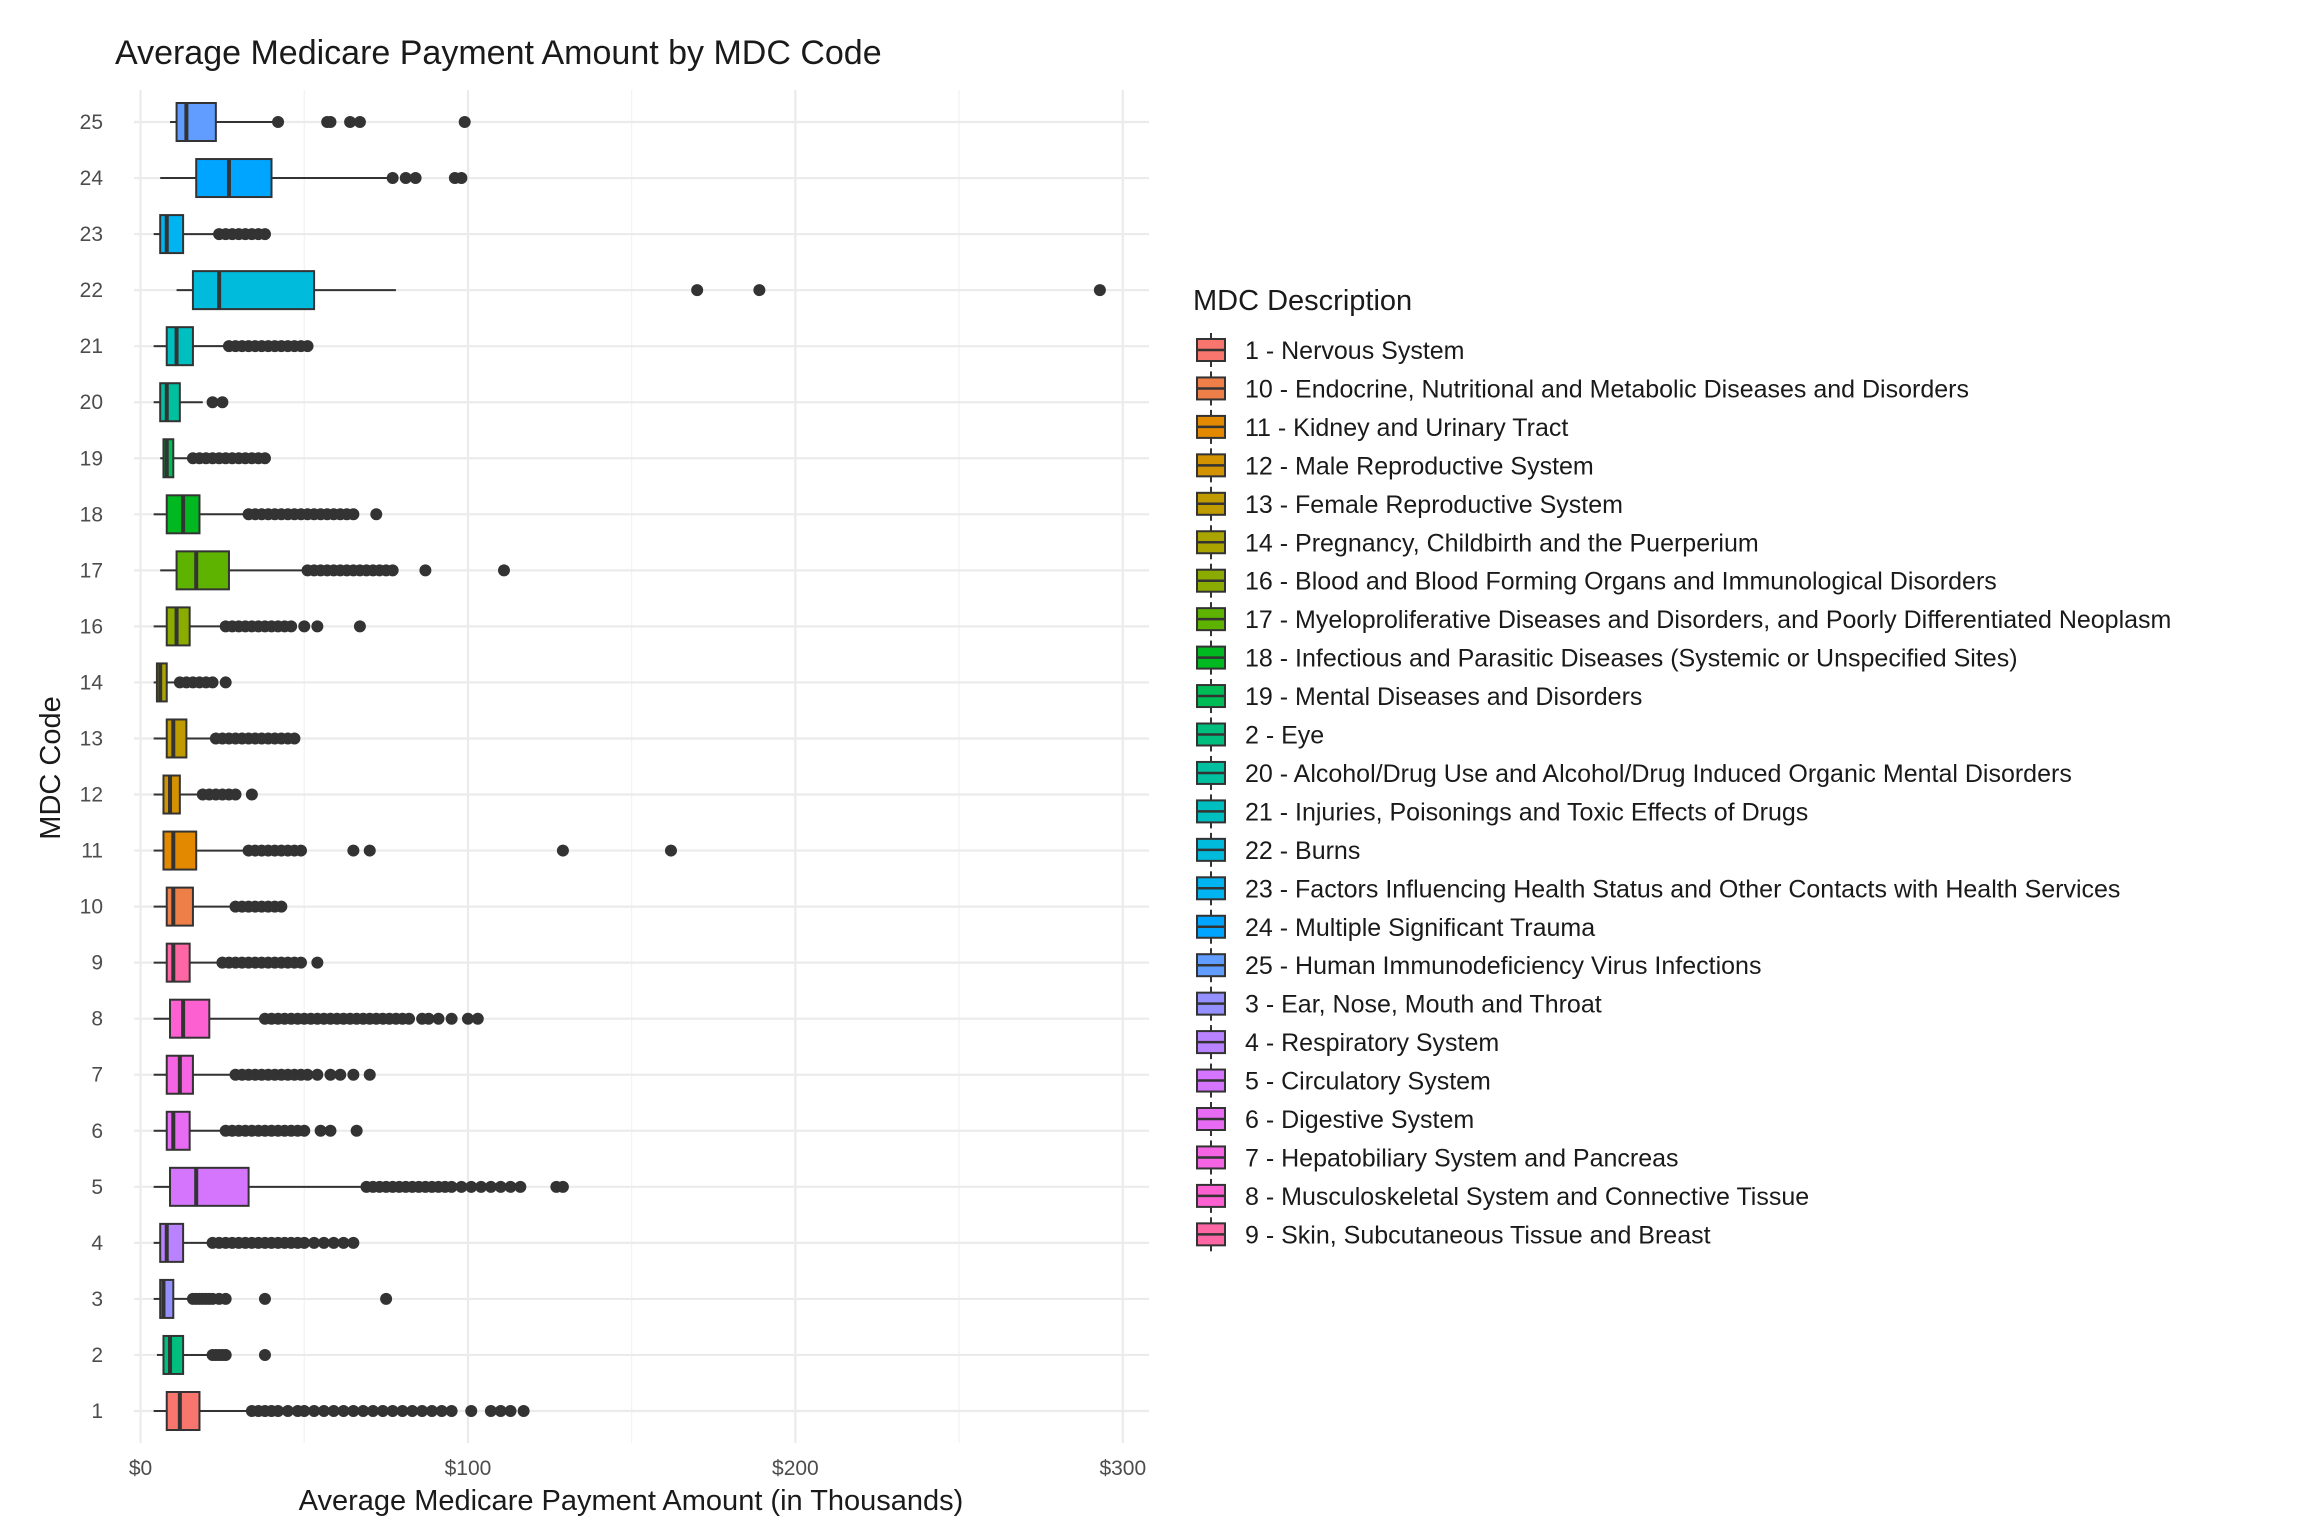  What do you see at coordinates (1330, 350) in the screenshot?
I see `legend-item: 1 - Nervous System` at bounding box center [1330, 350].